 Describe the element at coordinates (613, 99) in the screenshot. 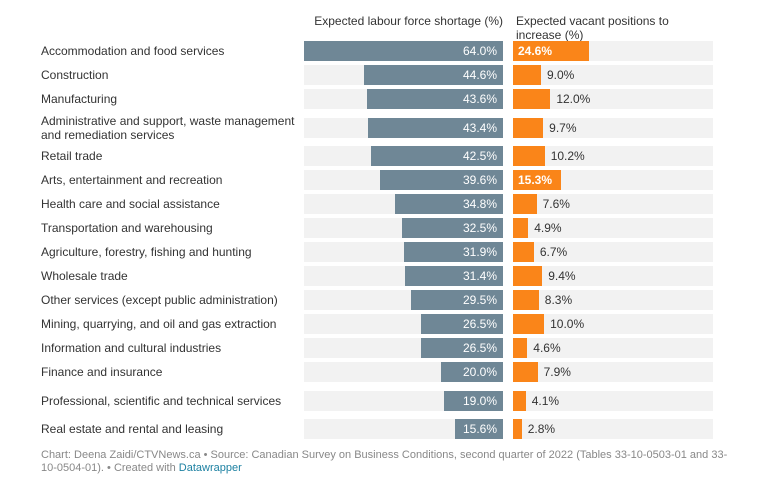

I see `vacant-positions-track: 12.0%` at that location.